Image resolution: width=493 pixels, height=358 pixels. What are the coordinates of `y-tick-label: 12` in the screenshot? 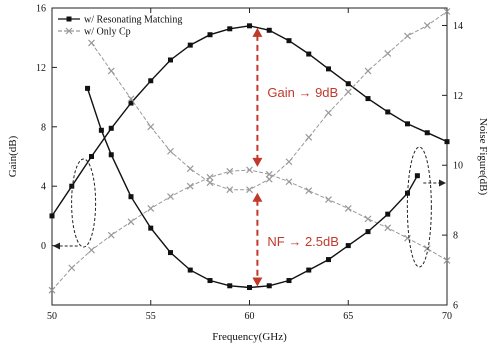 It's located at (41, 68).